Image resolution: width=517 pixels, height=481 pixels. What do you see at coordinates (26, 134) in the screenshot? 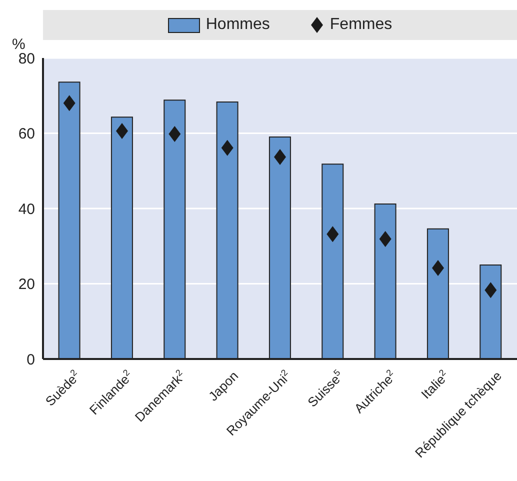
I see `y-tick-label: 60` at bounding box center [26, 134].